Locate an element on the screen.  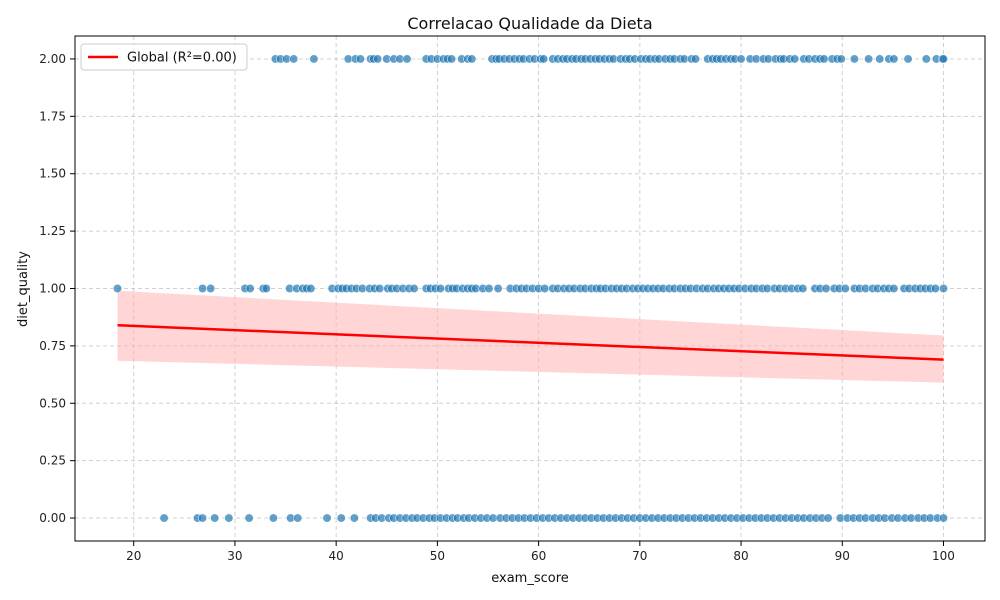
x-tick-label: 90 is located at coordinates (842, 556).